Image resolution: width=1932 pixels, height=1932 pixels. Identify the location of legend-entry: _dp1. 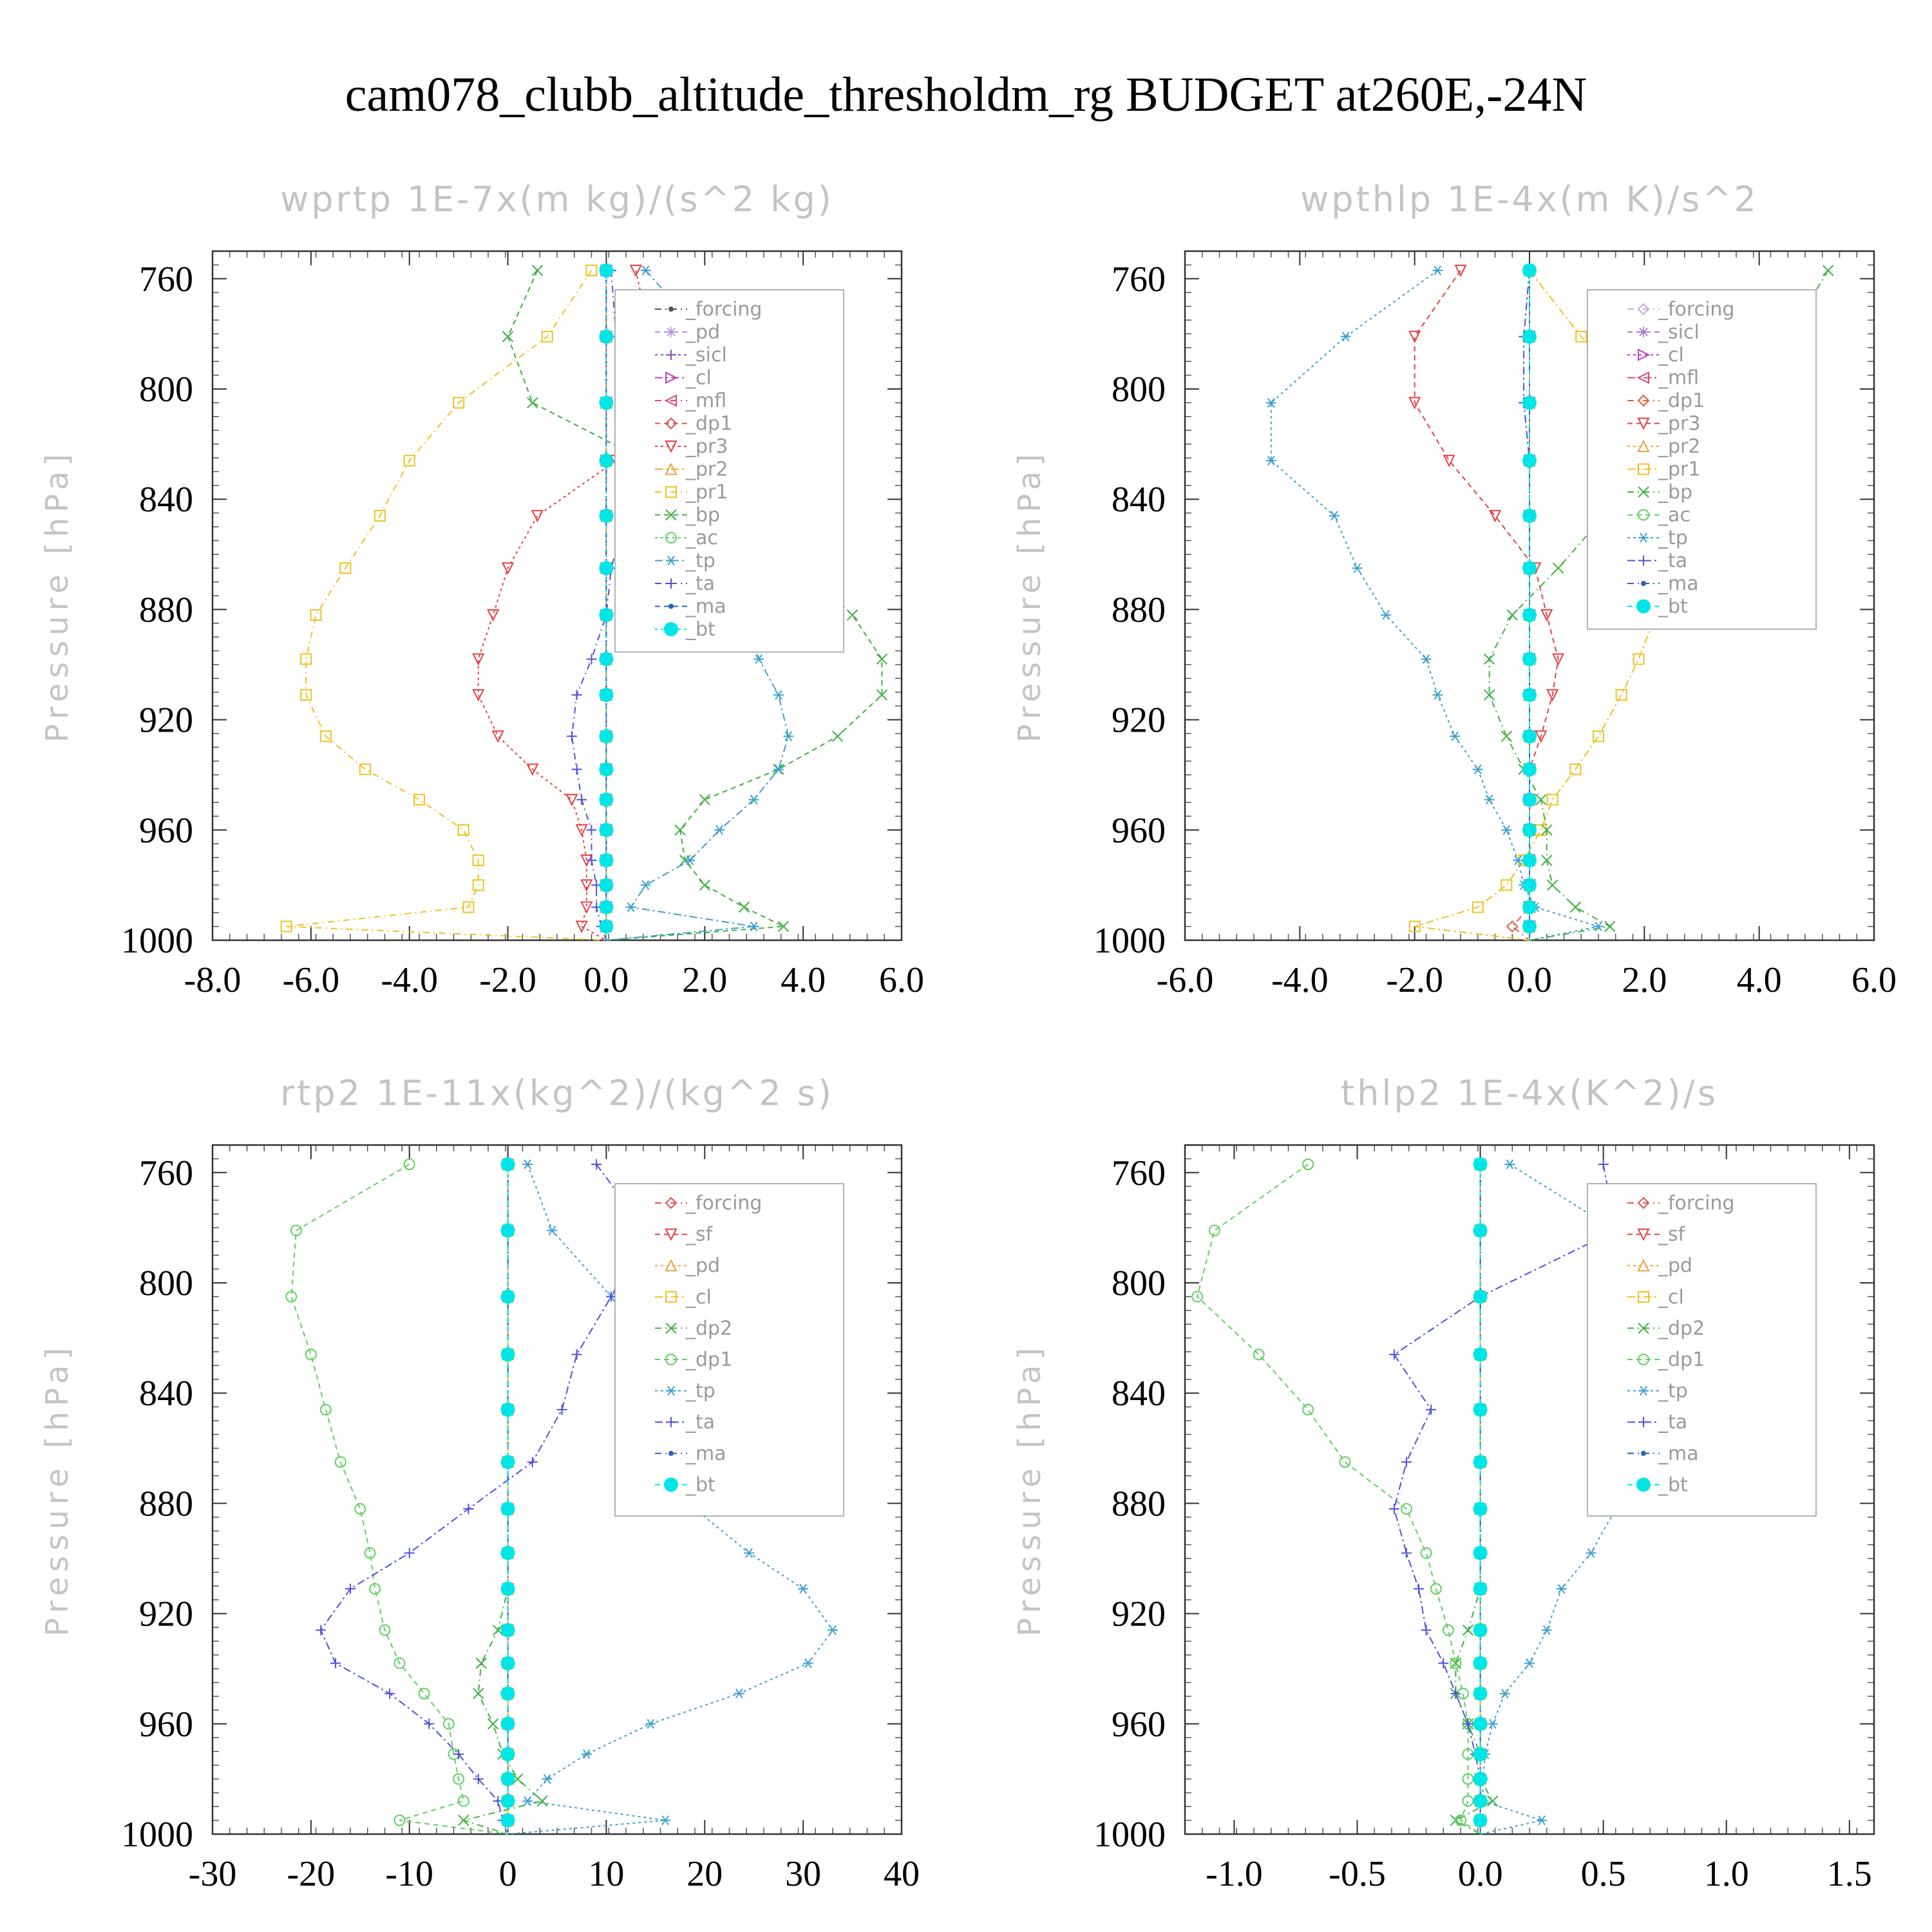
(1666, 1360).